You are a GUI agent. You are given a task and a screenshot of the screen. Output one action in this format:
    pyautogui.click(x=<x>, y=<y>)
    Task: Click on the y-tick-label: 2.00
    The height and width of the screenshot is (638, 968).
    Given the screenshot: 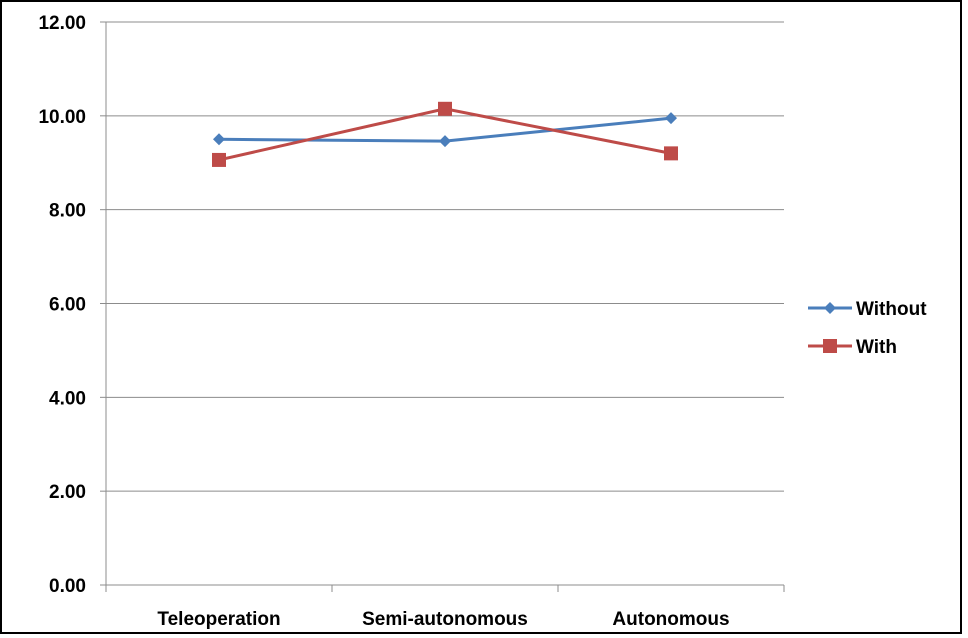 What is the action you would take?
    pyautogui.click(x=67, y=492)
    